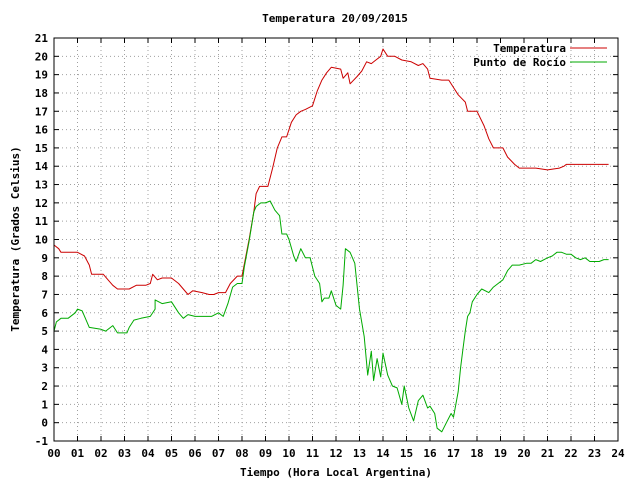 This screenshot has width=640, height=480. Describe the element at coordinates (41, 240) in the screenshot. I see `y-tick-label: 10` at that location.